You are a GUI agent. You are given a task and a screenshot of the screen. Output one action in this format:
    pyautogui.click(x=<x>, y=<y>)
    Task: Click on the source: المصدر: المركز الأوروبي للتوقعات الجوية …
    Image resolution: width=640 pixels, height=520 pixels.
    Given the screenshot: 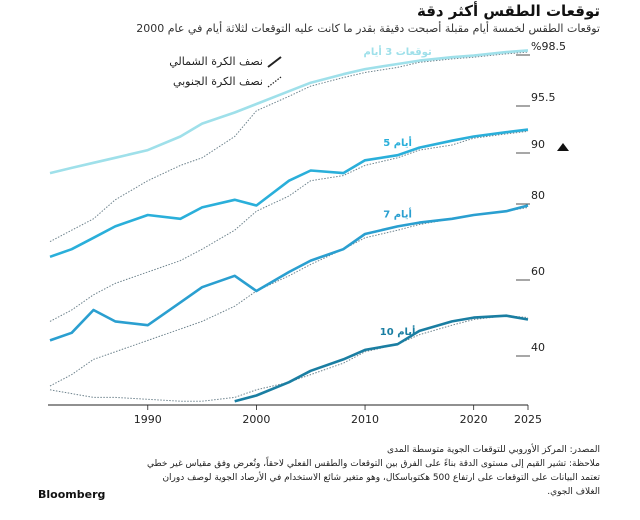 What is the action you would take?
    pyautogui.click(x=493, y=450)
    